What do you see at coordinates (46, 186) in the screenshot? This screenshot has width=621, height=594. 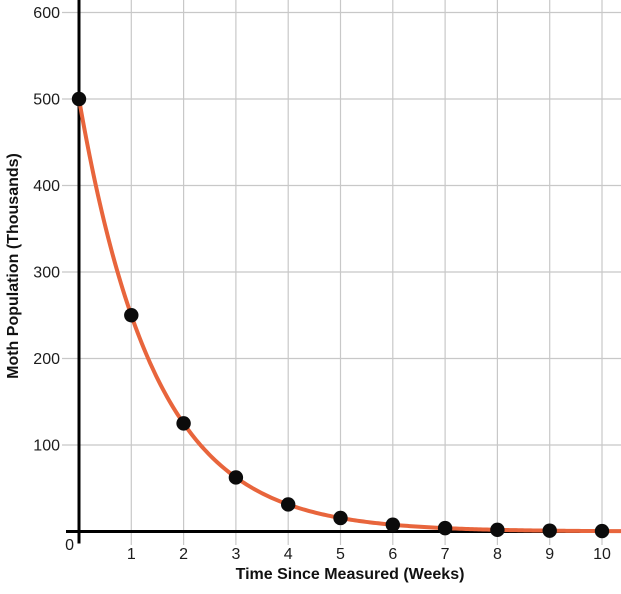 I see `y-tick-label: 400` at bounding box center [46, 186].